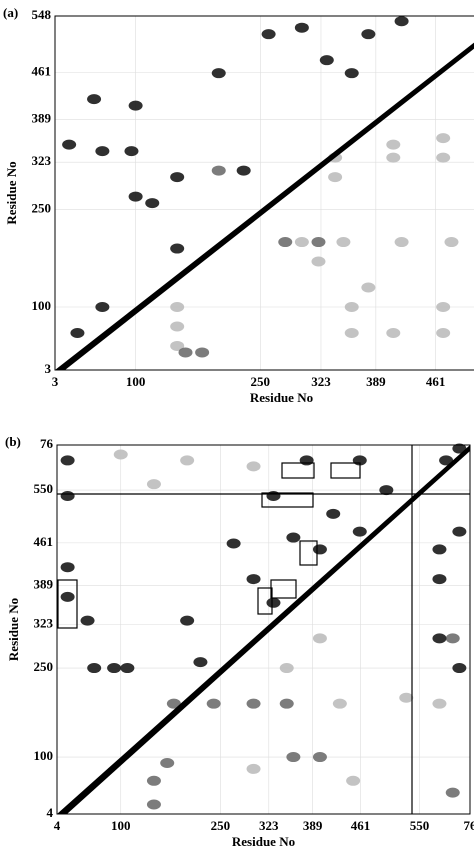  I want to click on x-tick-label: 3, so click(55, 381).